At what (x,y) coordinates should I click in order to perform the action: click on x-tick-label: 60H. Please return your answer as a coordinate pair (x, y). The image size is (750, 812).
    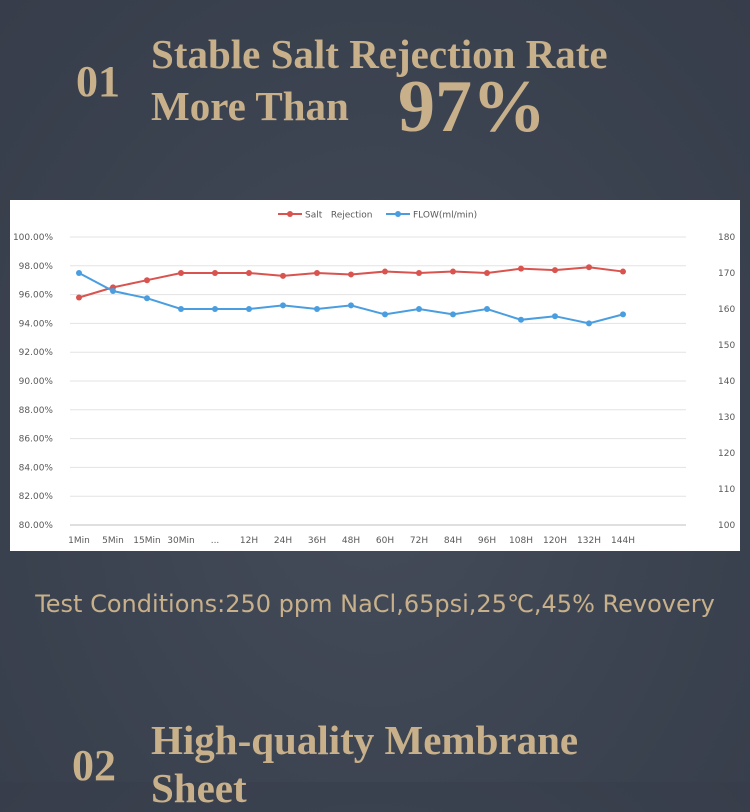
    Looking at the image, I should click on (385, 541).